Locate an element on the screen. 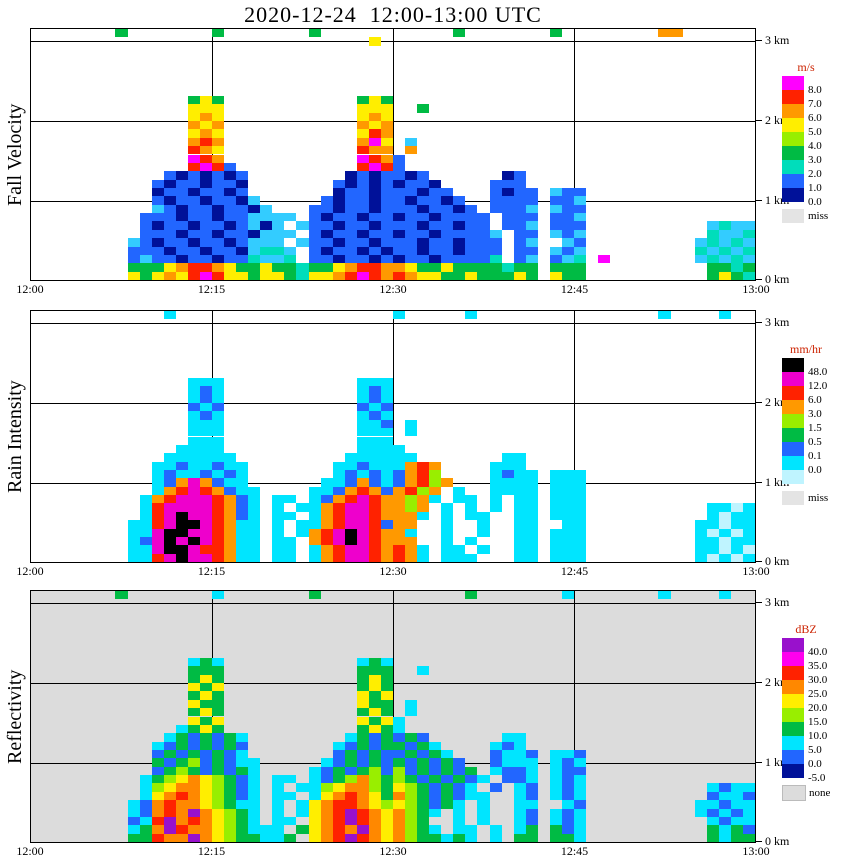 Image resolution: width=850 pixels, height=868 pixels. colorbar-segment: 40.0 is located at coordinates (804, 648).